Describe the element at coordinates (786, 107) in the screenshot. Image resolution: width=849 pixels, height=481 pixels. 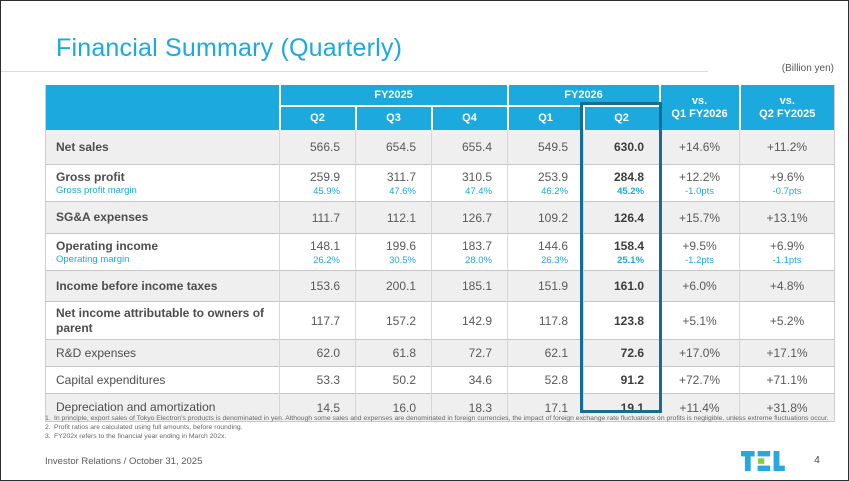
I see `header-vs-q2-fy2025: vs. Q2 FY2025` at that location.